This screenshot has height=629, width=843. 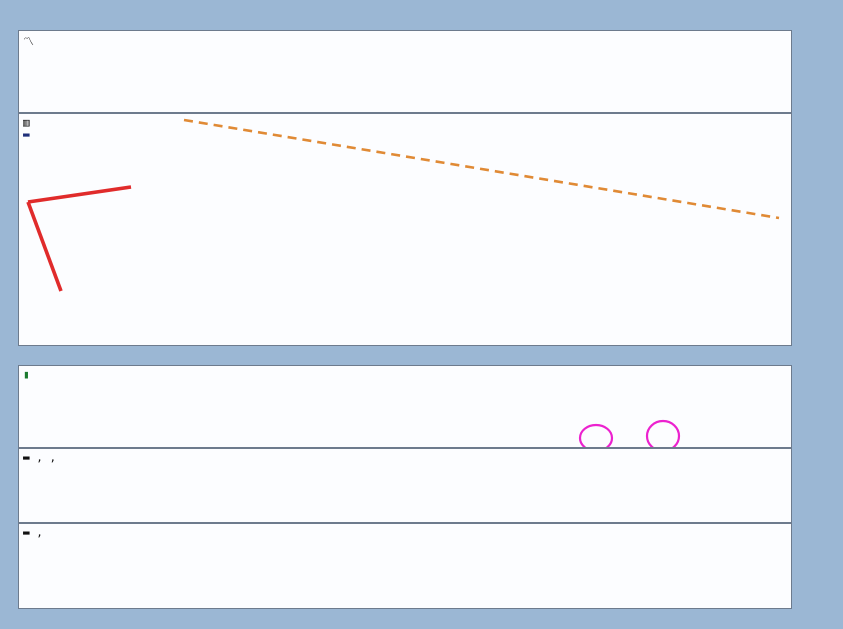 I want to click on volume-bars-icon: ▮, so click(x=26, y=374).